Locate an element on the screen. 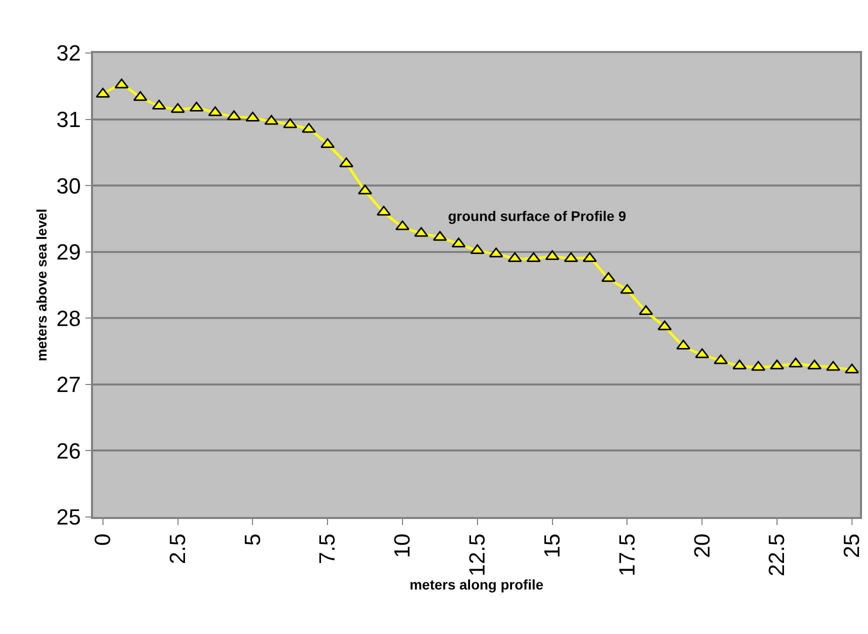 The width and height of the screenshot is (868, 634). x-tick-label: 2.5 is located at coordinates (177, 549).